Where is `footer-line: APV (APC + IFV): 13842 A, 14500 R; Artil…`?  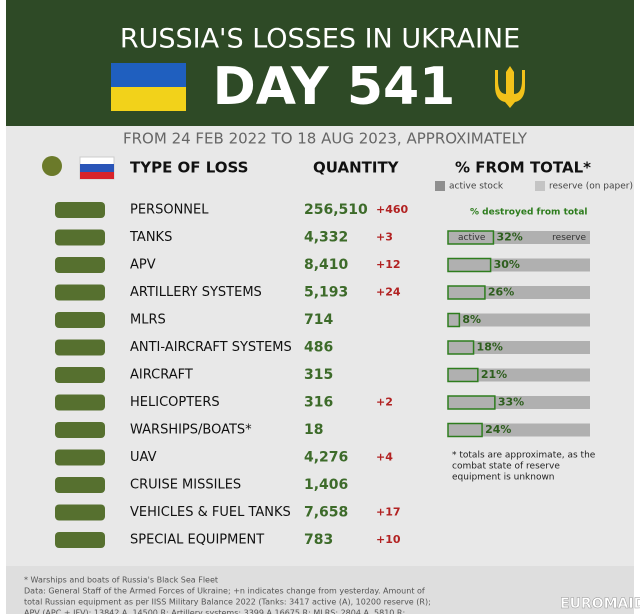 footer-line: APV (APC + IFV): 13842 A, 14500 R; Artil… is located at coordinates (214, 611).